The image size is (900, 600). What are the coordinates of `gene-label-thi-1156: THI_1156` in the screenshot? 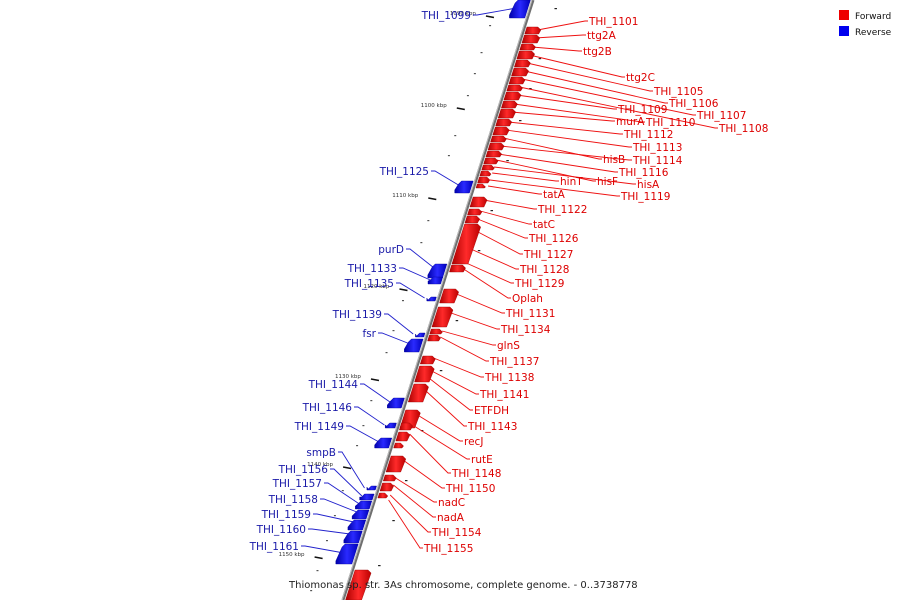 It's located at (303, 470).